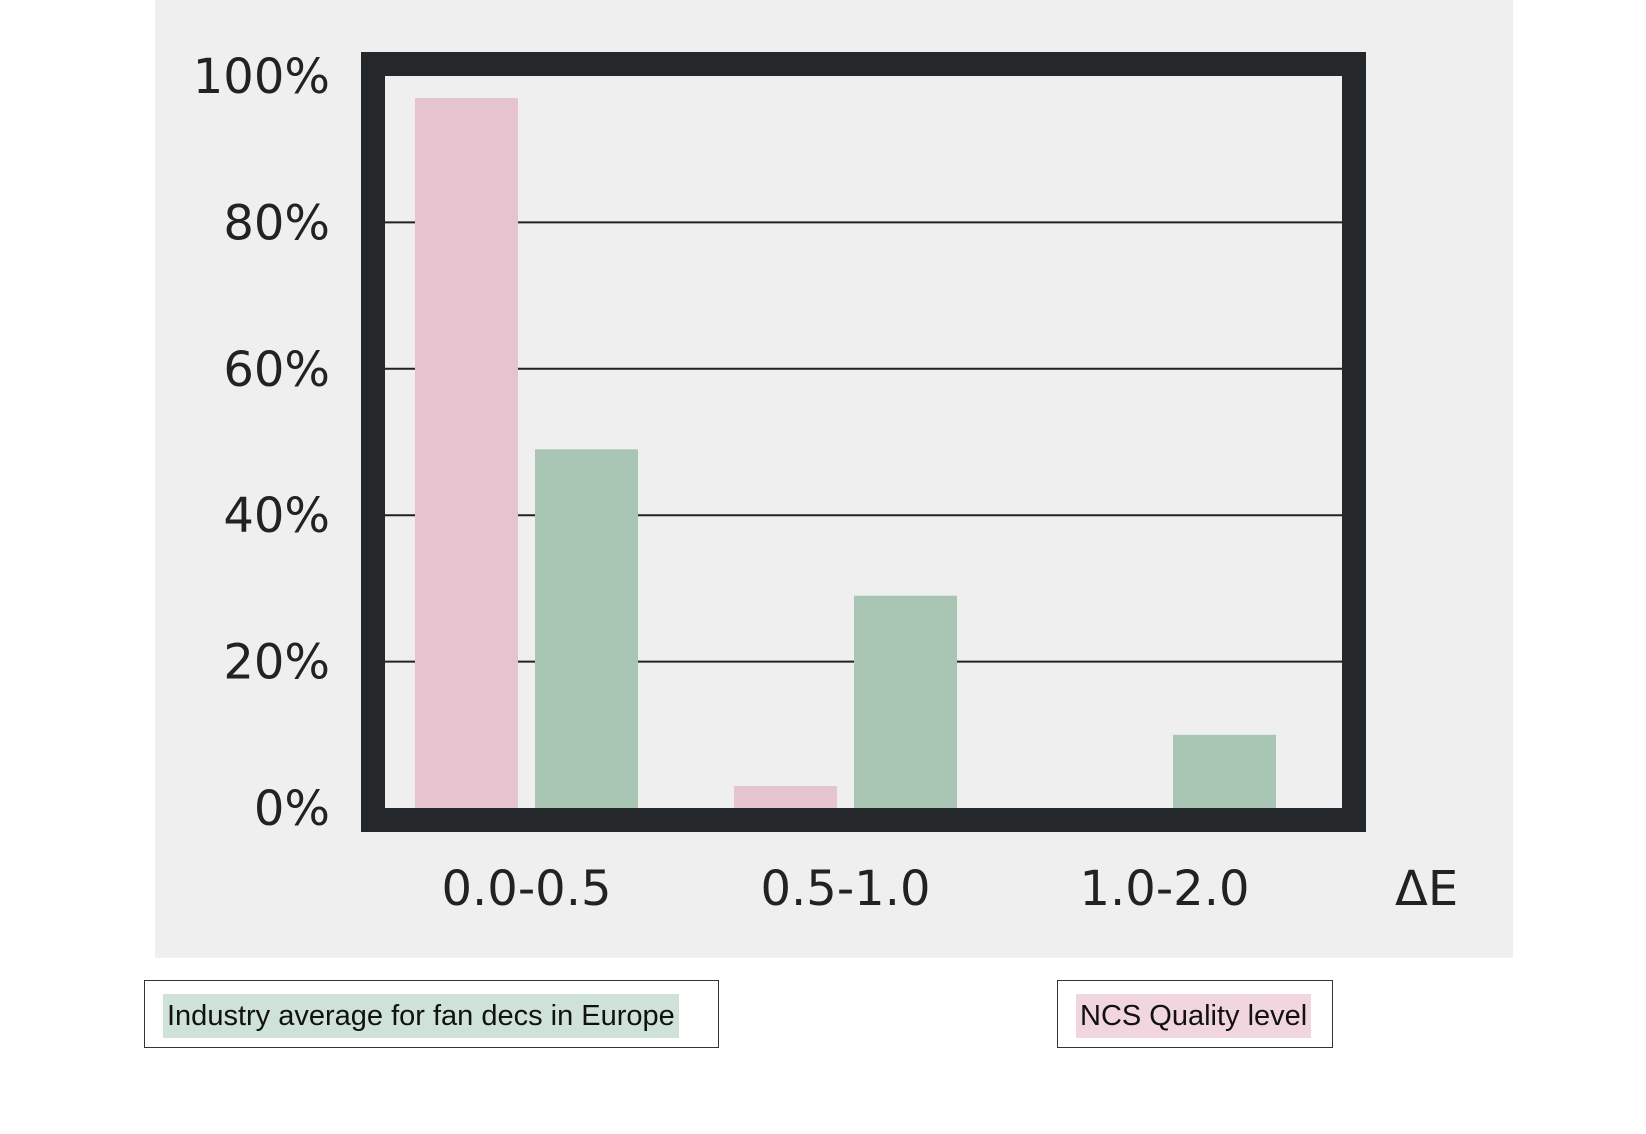 The height and width of the screenshot is (1134, 1646). Describe the element at coordinates (276, 663) in the screenshot. I see `y-tick-label: 20%` at that location.